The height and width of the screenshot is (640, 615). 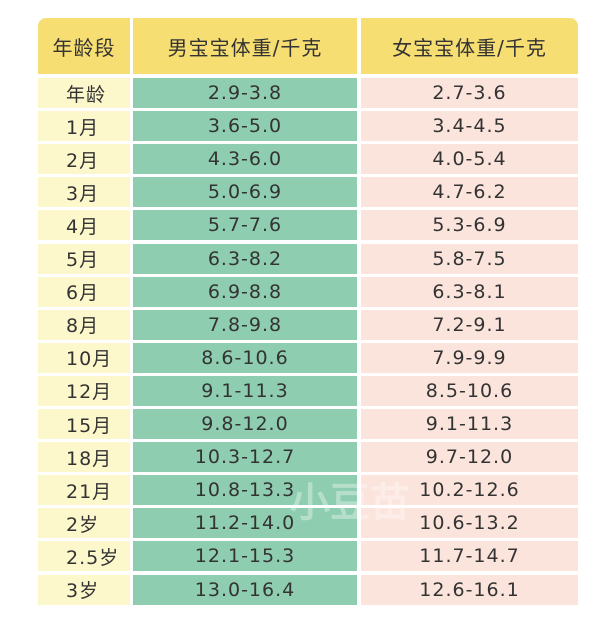 I want to click on weight-cell: 9.7-12.0, so click(x=469, y=457).